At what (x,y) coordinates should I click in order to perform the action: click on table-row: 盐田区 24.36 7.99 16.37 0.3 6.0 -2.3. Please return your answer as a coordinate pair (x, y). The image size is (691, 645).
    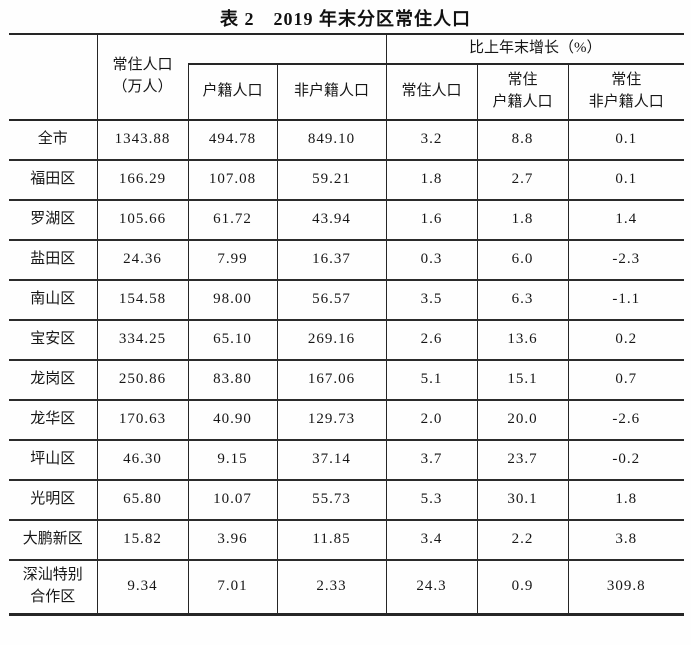
    Looking at the image, I should click on (347, 260).